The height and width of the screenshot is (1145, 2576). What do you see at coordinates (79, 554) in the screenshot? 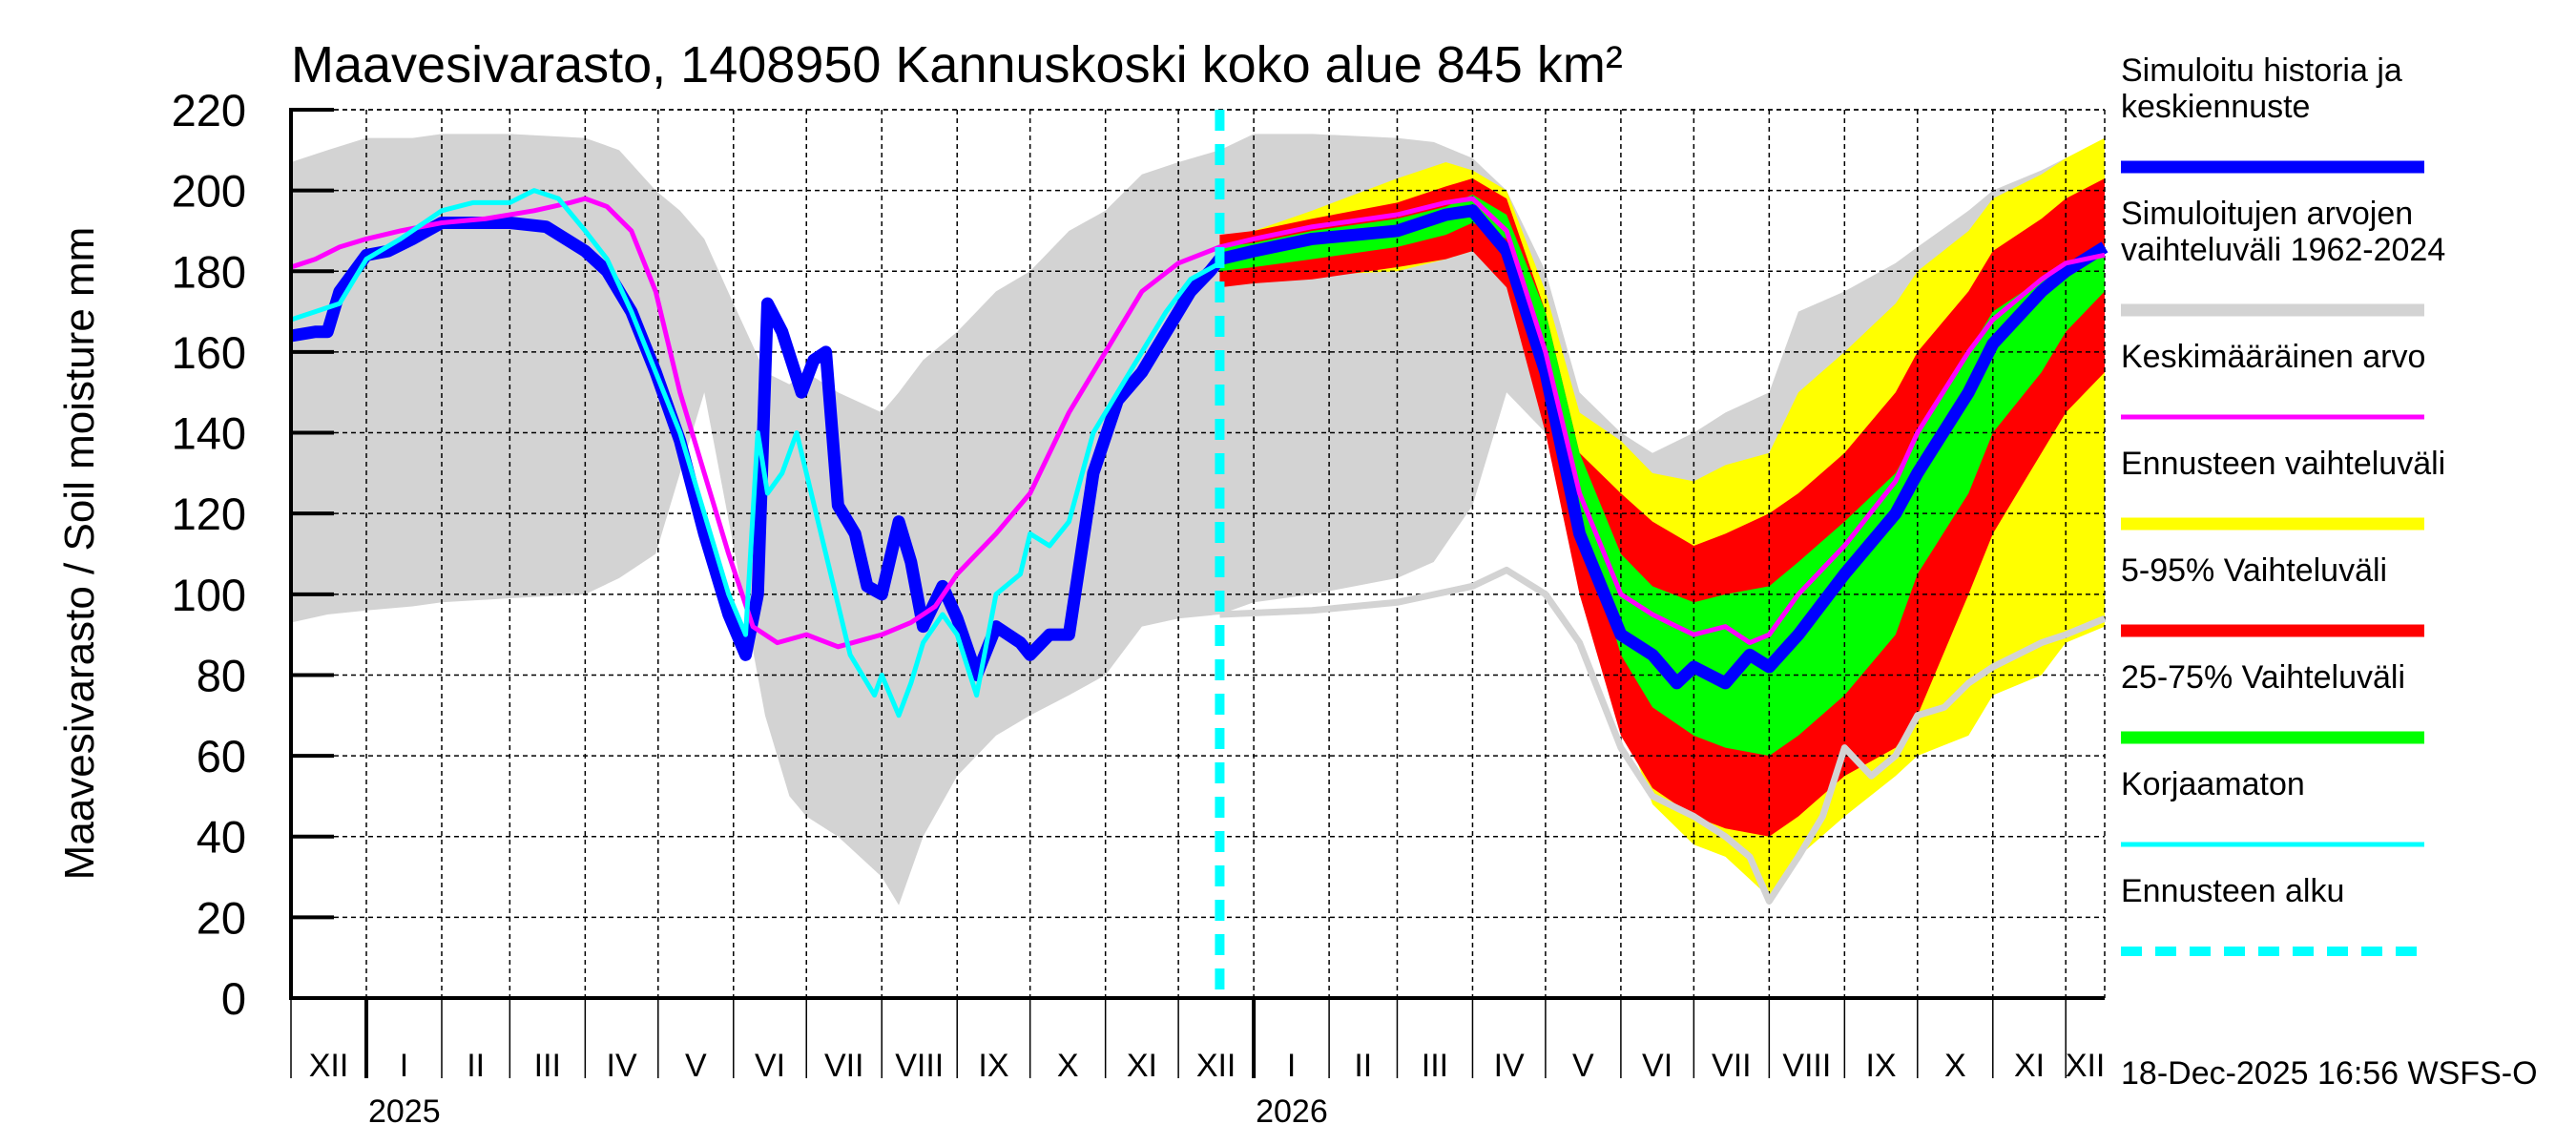
I see `y-axis-label: Maavesivarasto / Soil moisture mm` at bounding box center [79, 554].